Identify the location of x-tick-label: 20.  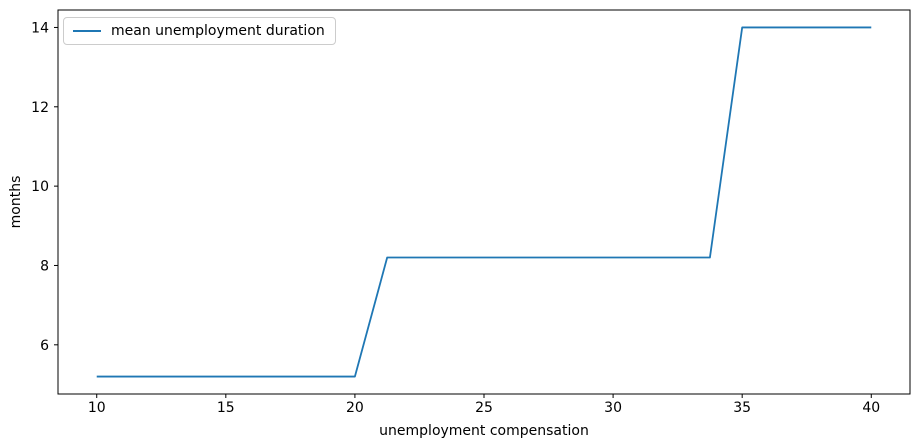
(355, 408).